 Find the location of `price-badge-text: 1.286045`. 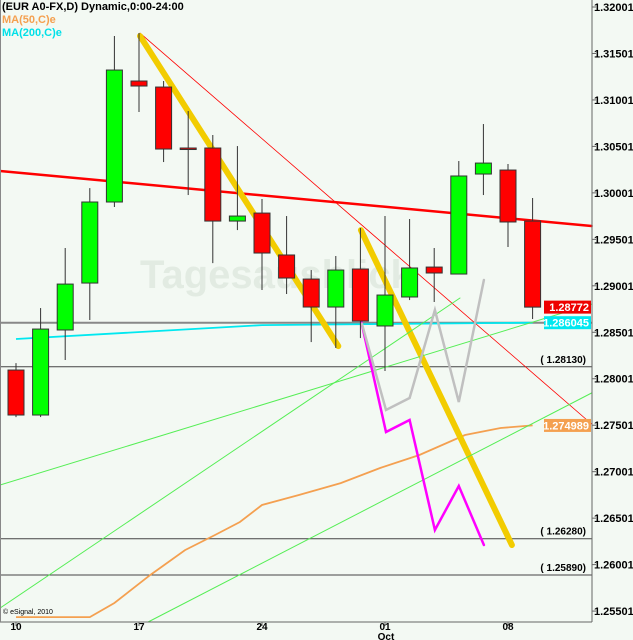

price-badge-text: 1.286045 is located at coordinates (566, 324).